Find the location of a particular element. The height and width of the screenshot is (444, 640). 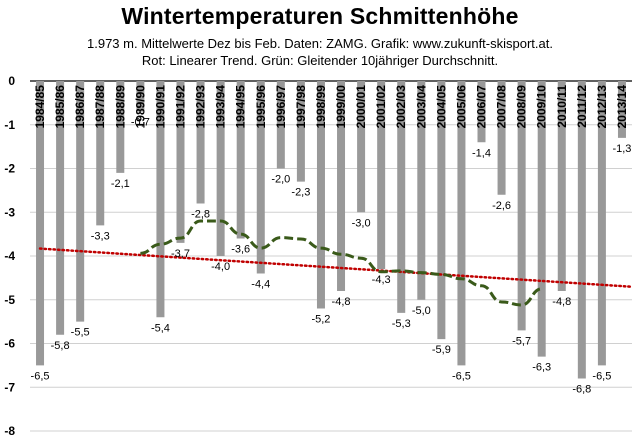

x-tick-label: 1986/87 is located at coordinates (80, 107).